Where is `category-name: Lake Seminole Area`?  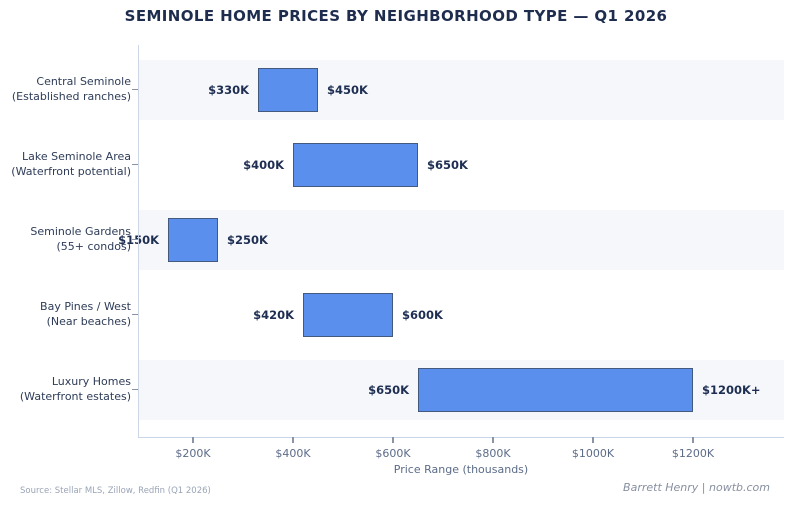 category-name: Lake Seminole Area is located at coordinates (76, 156).